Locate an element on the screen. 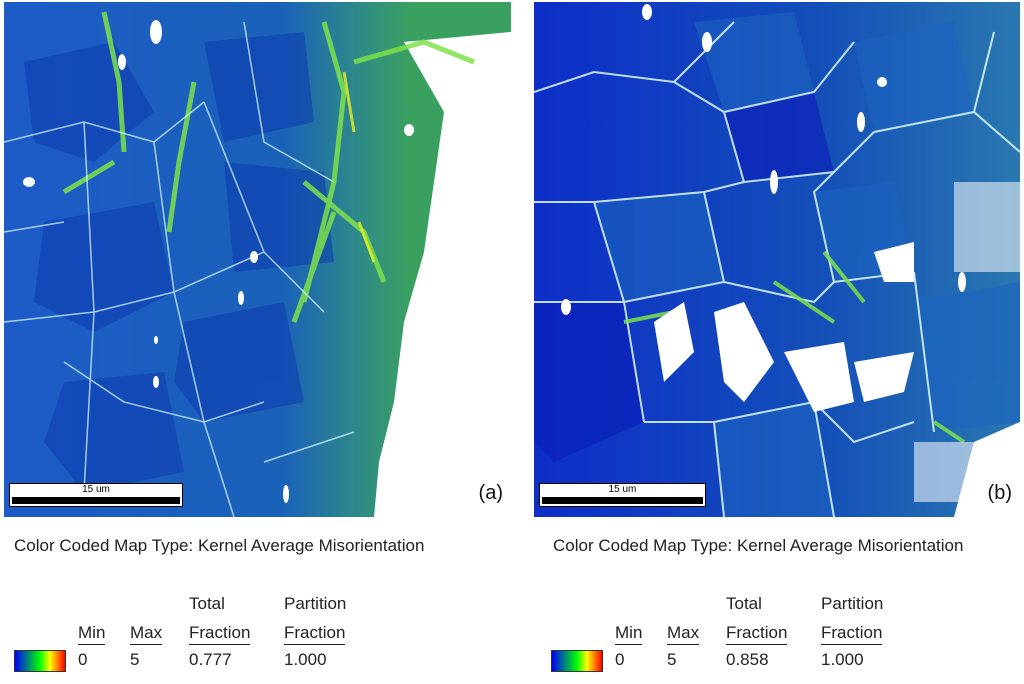 This screenshot has height=684, width=1024. panel-label-a: (a) is located at coordinates (490, 493).